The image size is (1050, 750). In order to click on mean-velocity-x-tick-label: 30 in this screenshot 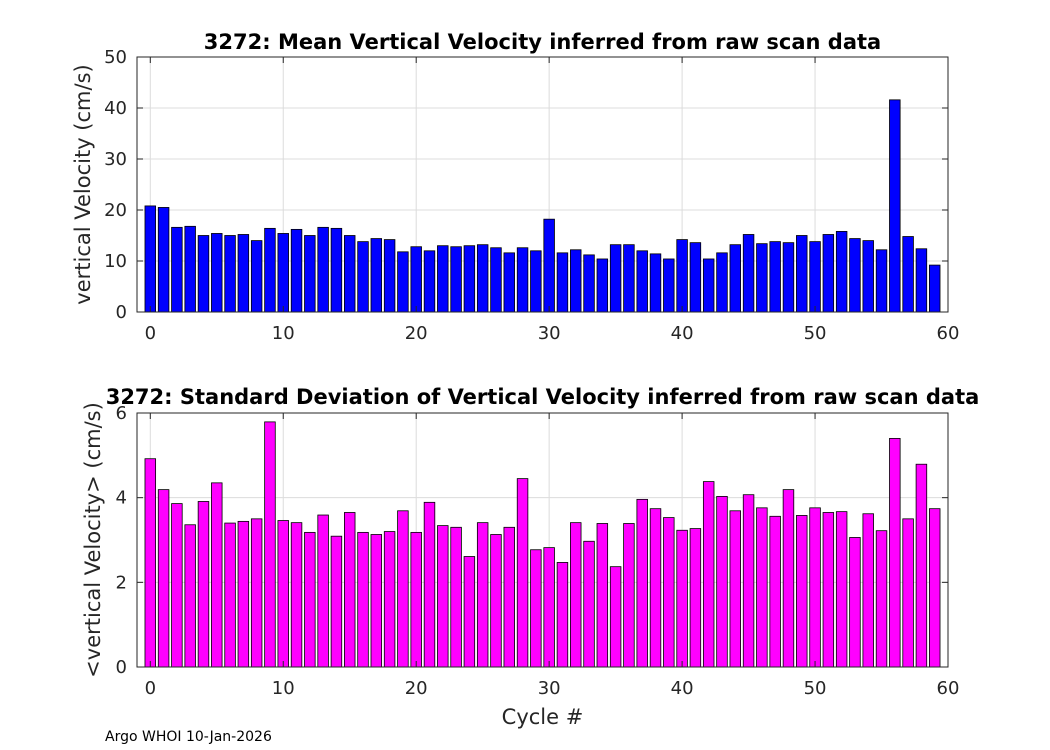, I will do `click(549, 333)`.